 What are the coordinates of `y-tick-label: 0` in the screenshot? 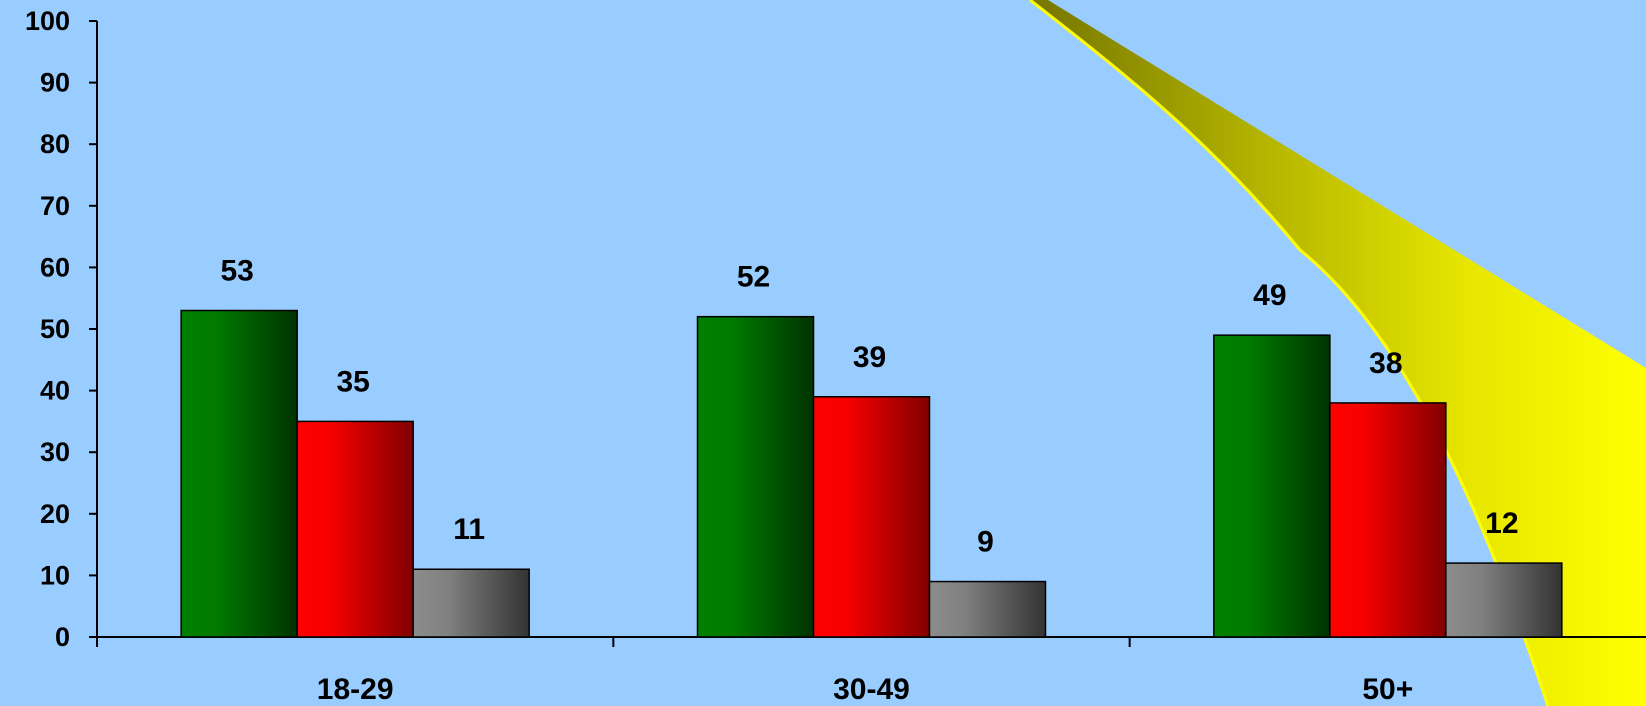 It's located at (62, 637).